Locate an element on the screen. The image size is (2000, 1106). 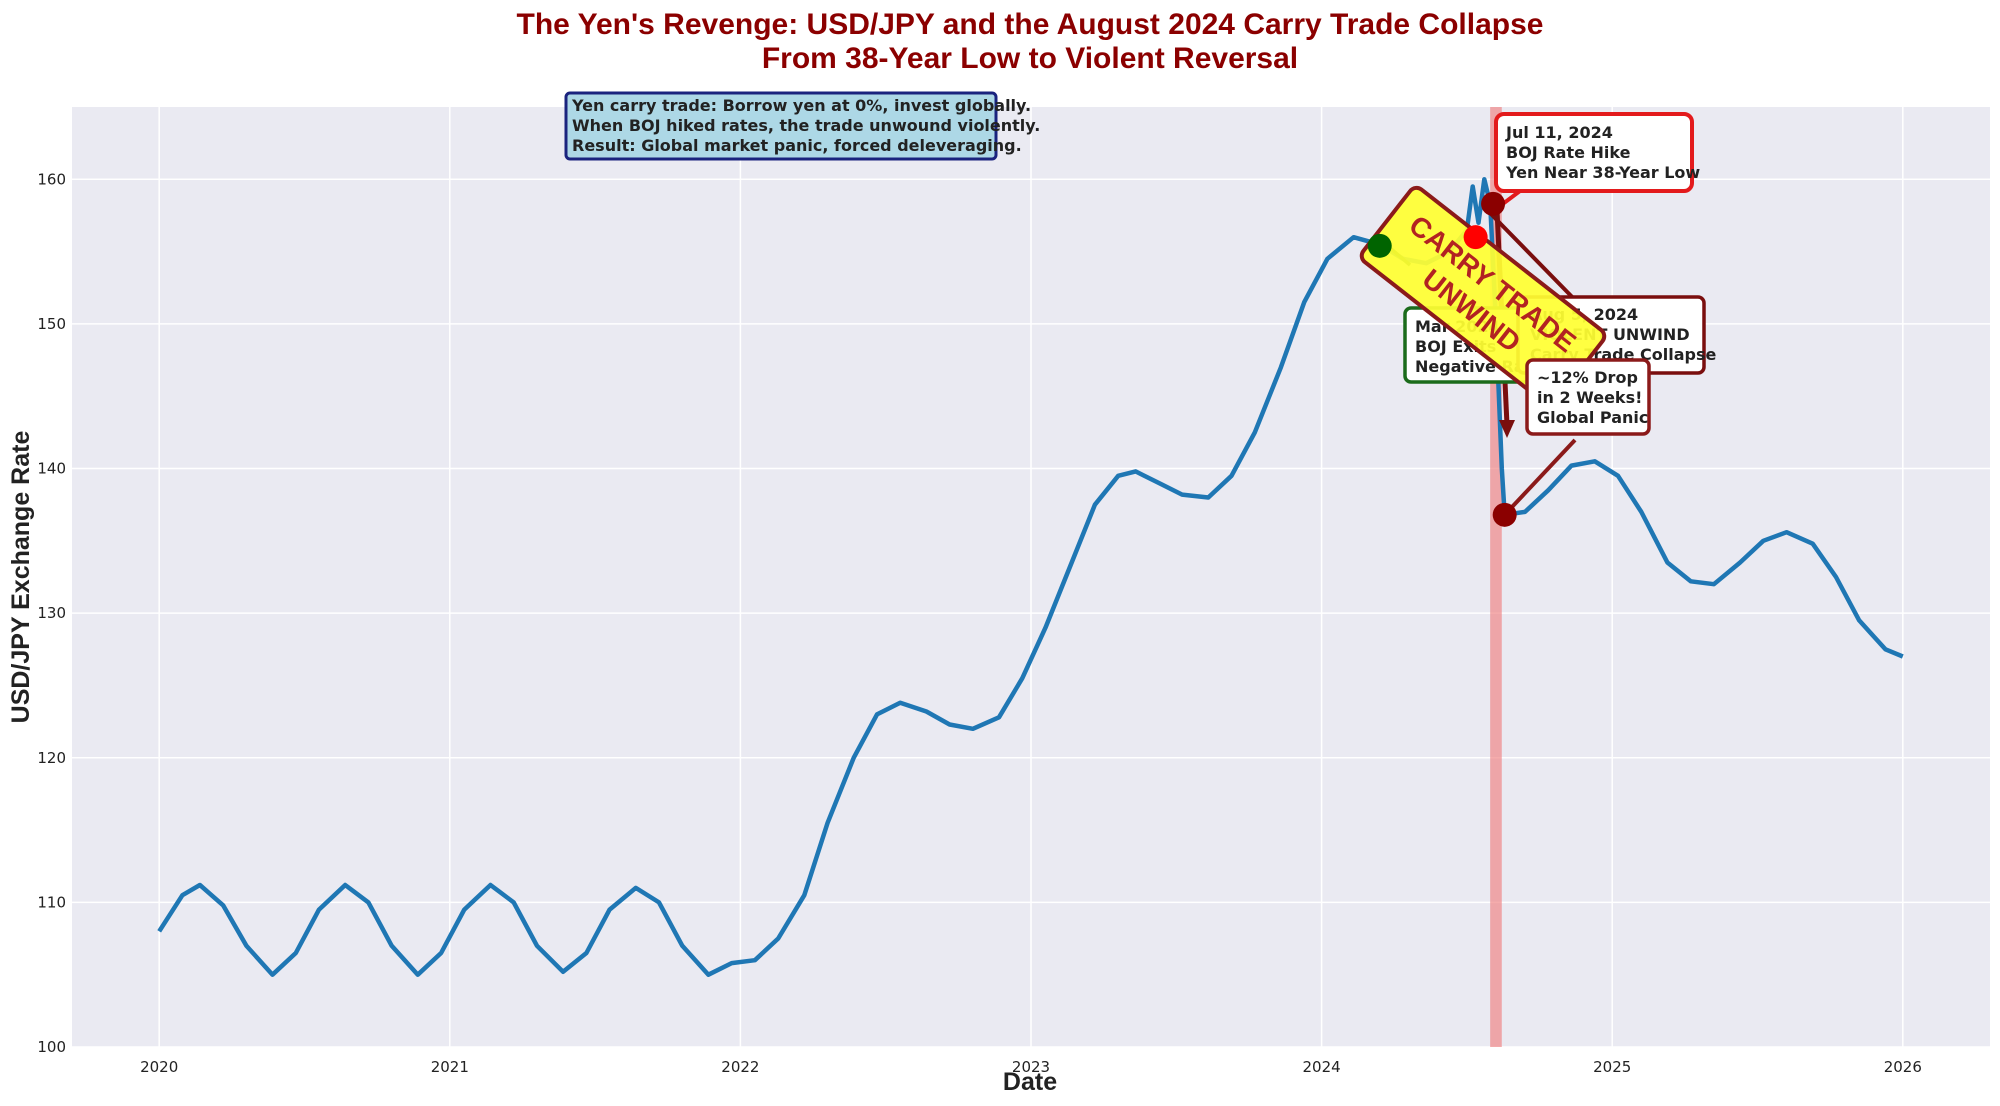
y-axis-ticks: 100 110 120 130 140 150 160 is located at coordinates (51, 613).